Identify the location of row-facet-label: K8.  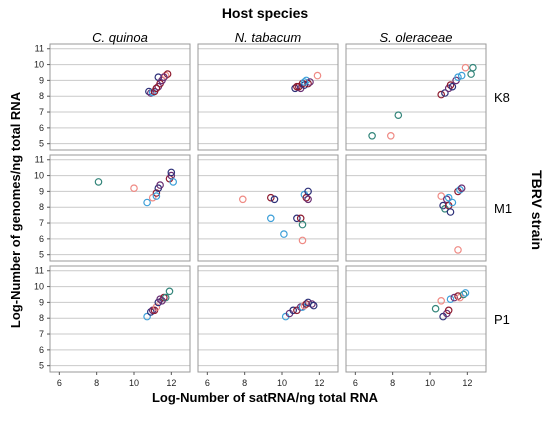
(502, 97).